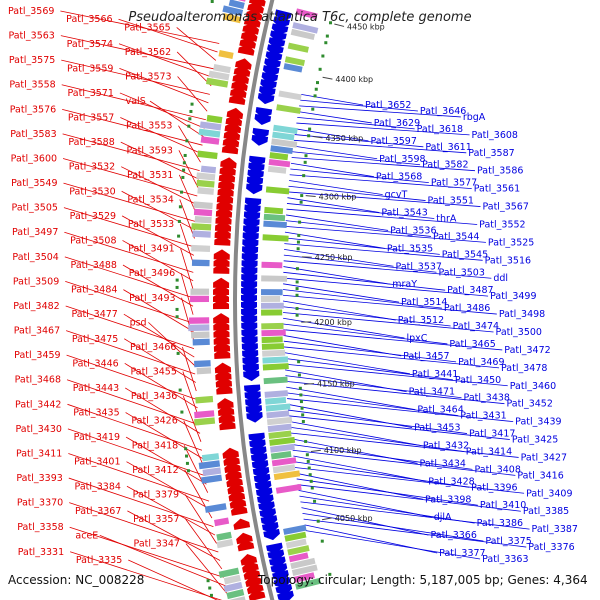 The height and width of the screenshot is (600, 600). I want to click on reverse-gene-label: Patl_3457, so click(426, 356).